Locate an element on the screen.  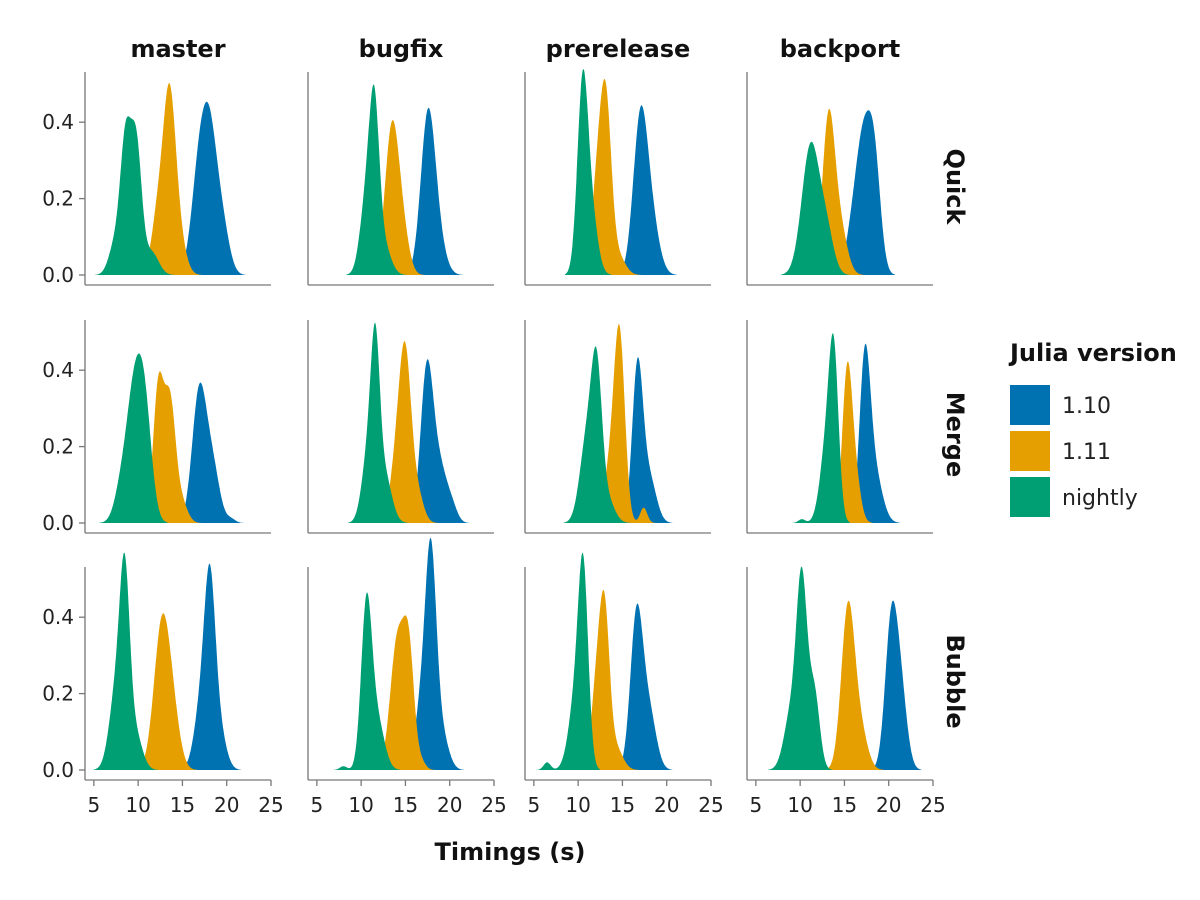
panel-bubble-backport: 5 10 15 20 25 is located at coordinates (846, 691).